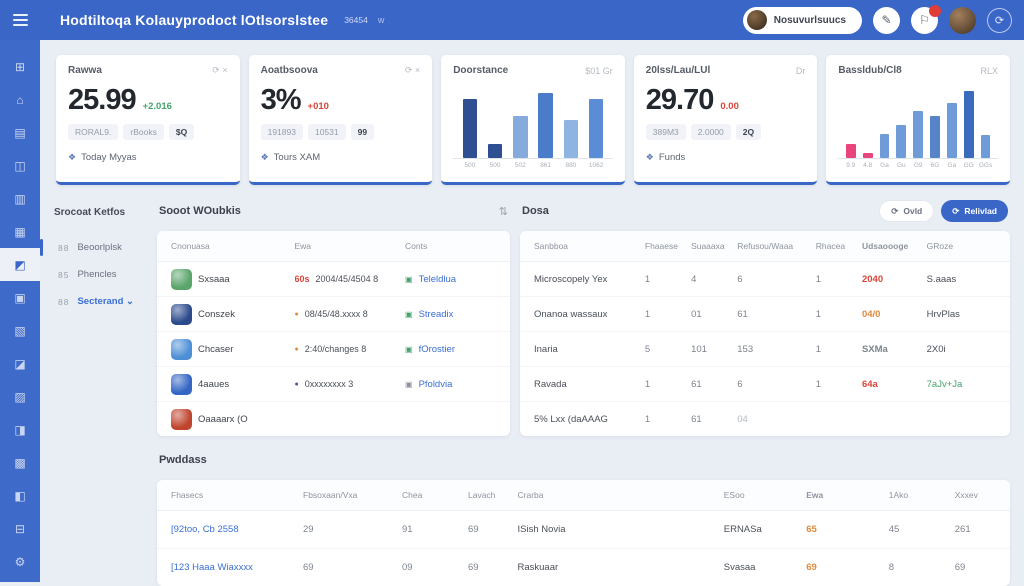 The width and height of the screenshot is (1024, 586). I want to click on calendar-icon: ◨, so click(20, 429).